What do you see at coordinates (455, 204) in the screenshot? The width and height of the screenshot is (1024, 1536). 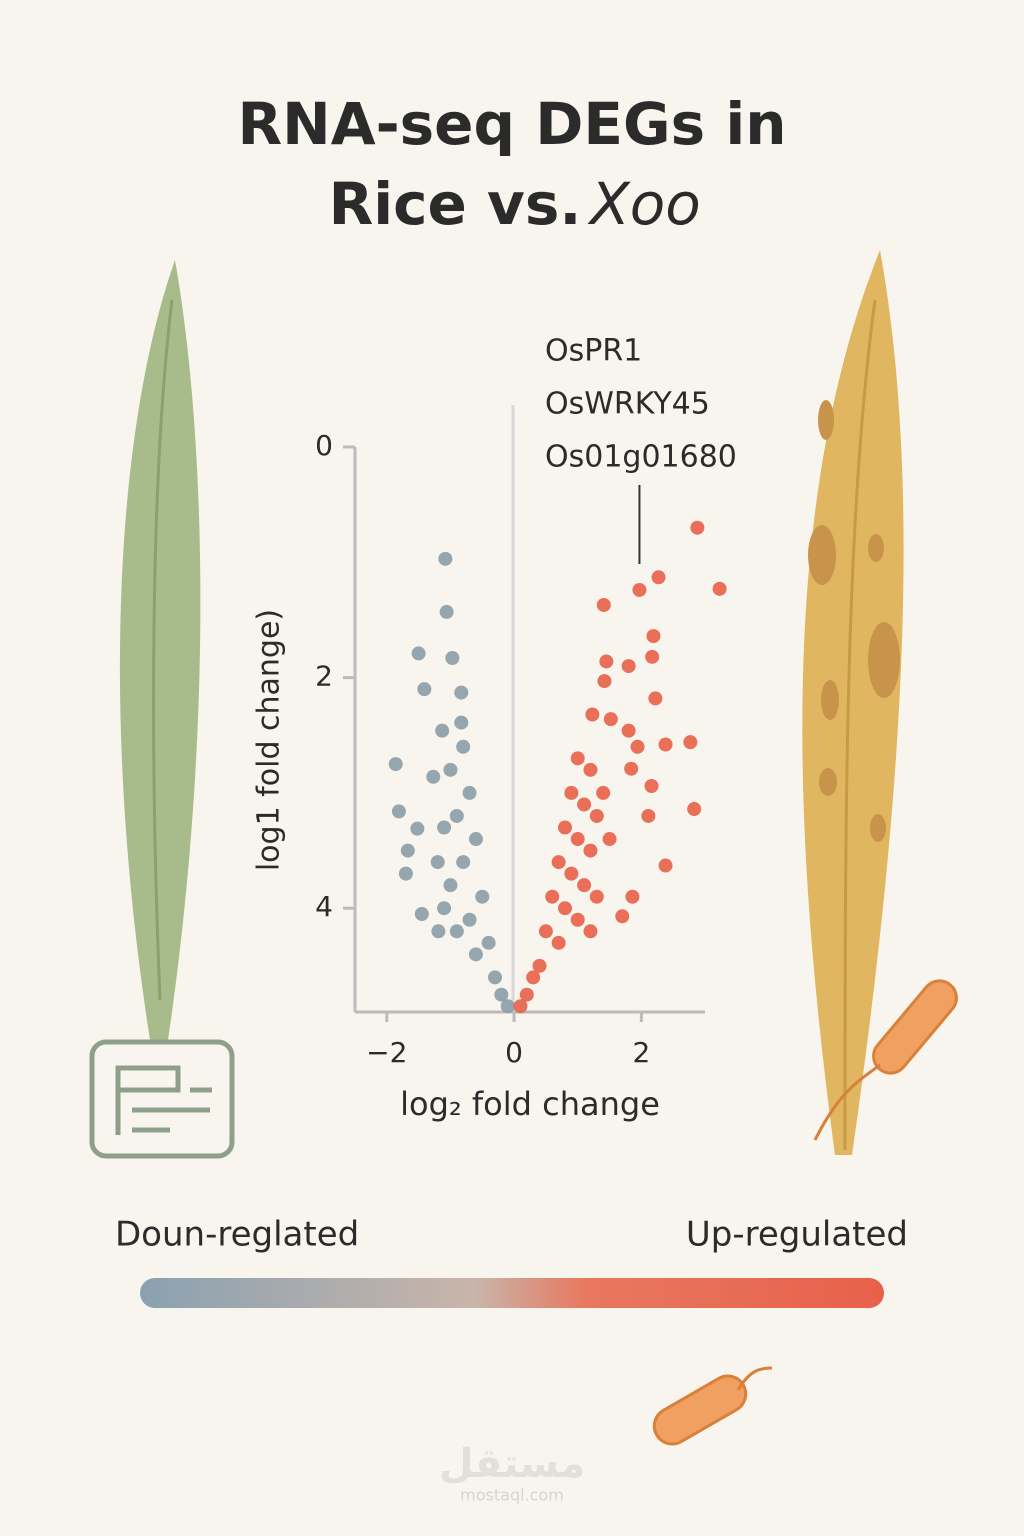 I see `chart-title: Rice vs.` at bounding box center [455, 204].